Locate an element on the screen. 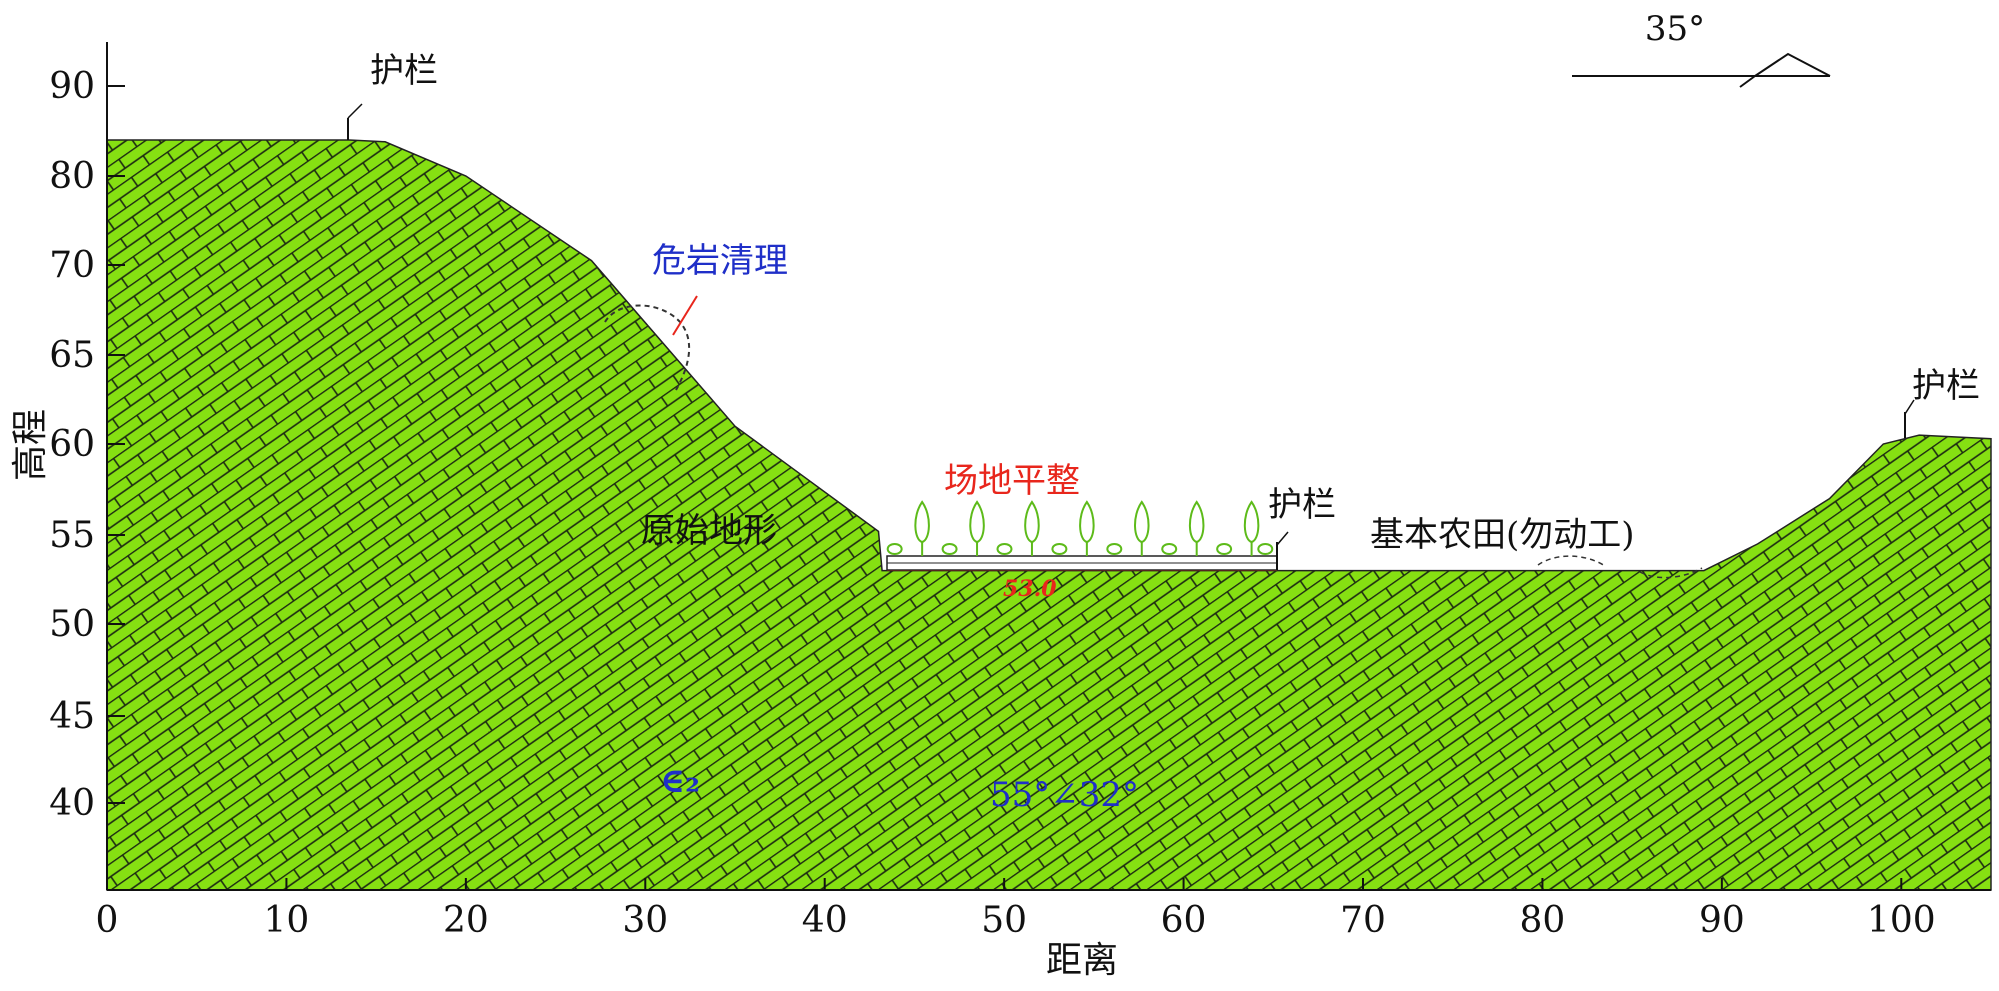 This screenshot has height=991, width=1999. dip-symbol: 35° is located at coordinates (1701, 48).